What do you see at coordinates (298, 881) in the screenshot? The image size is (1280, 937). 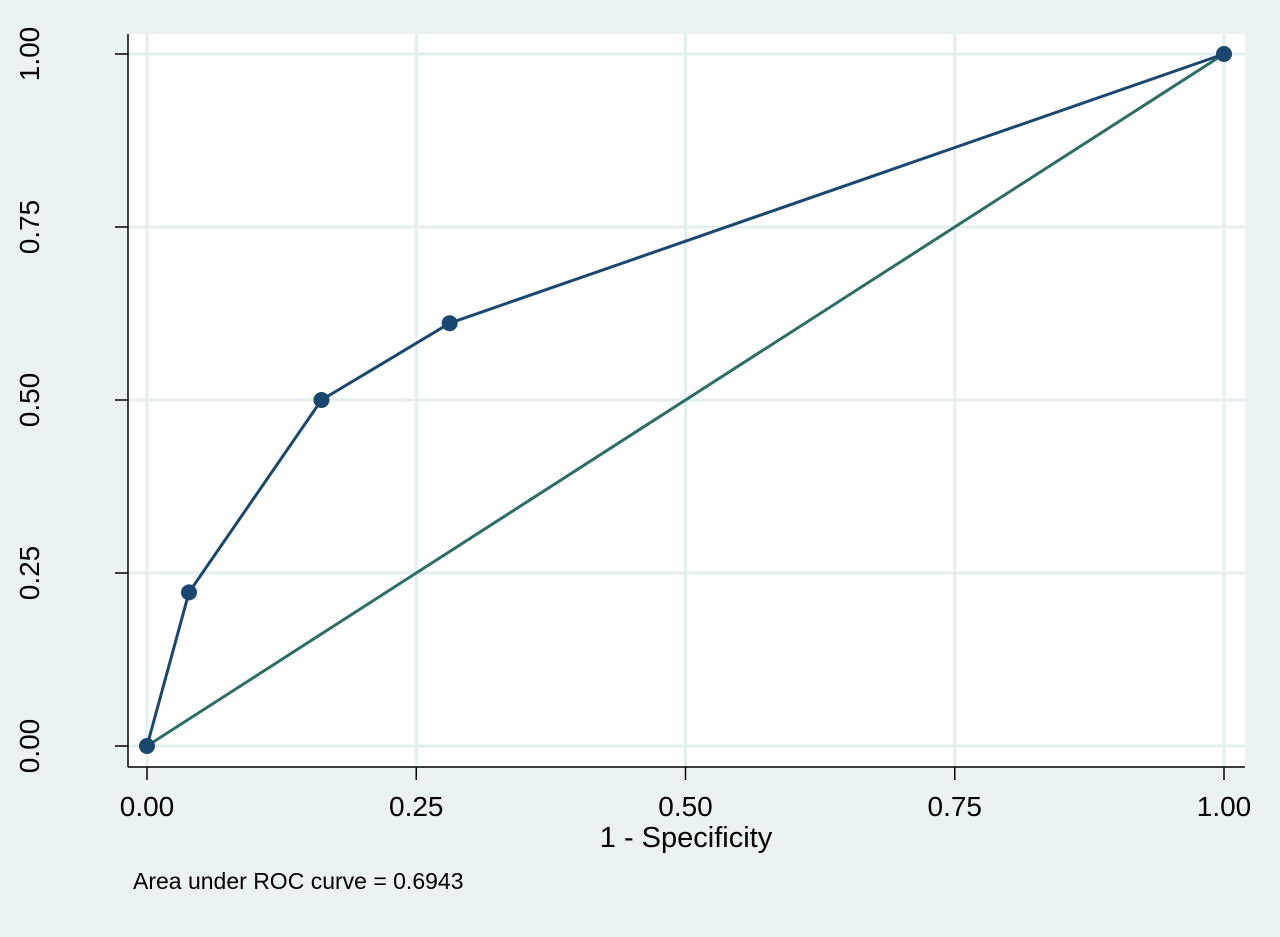 I see `auc-annotation: Area under ROC curve = 0.6943` at bounding box center [298, 881].